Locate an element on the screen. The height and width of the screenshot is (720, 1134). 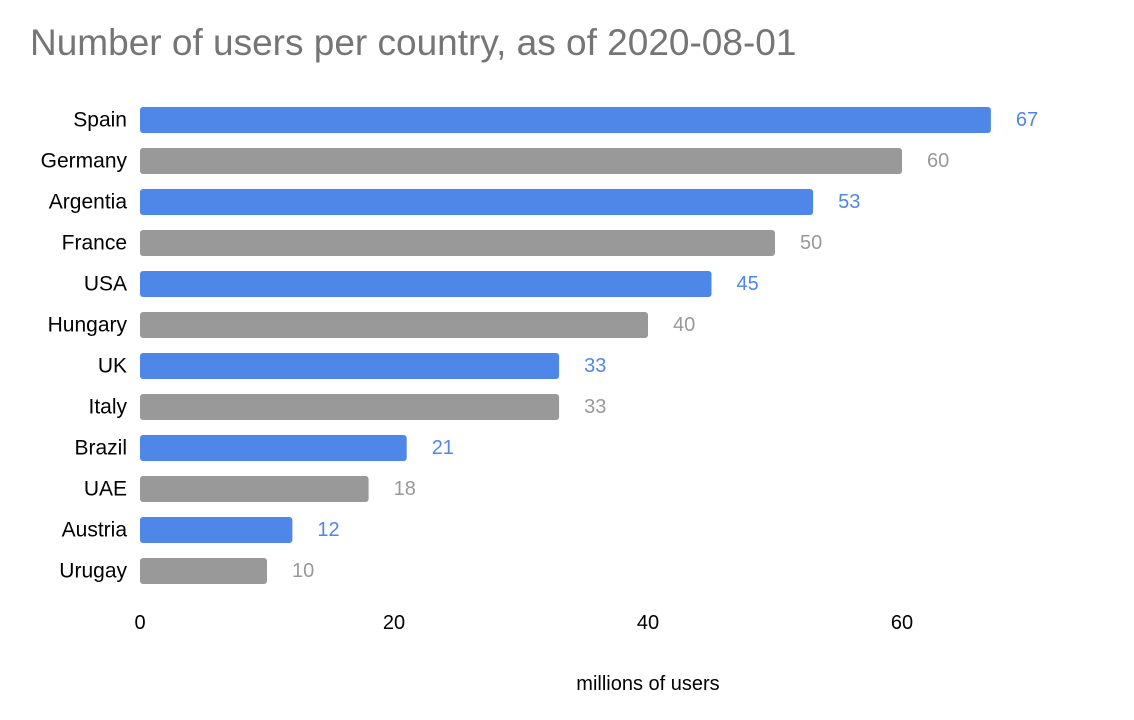
category-label-hungary: Hungary is located at coordinates (88, 325).